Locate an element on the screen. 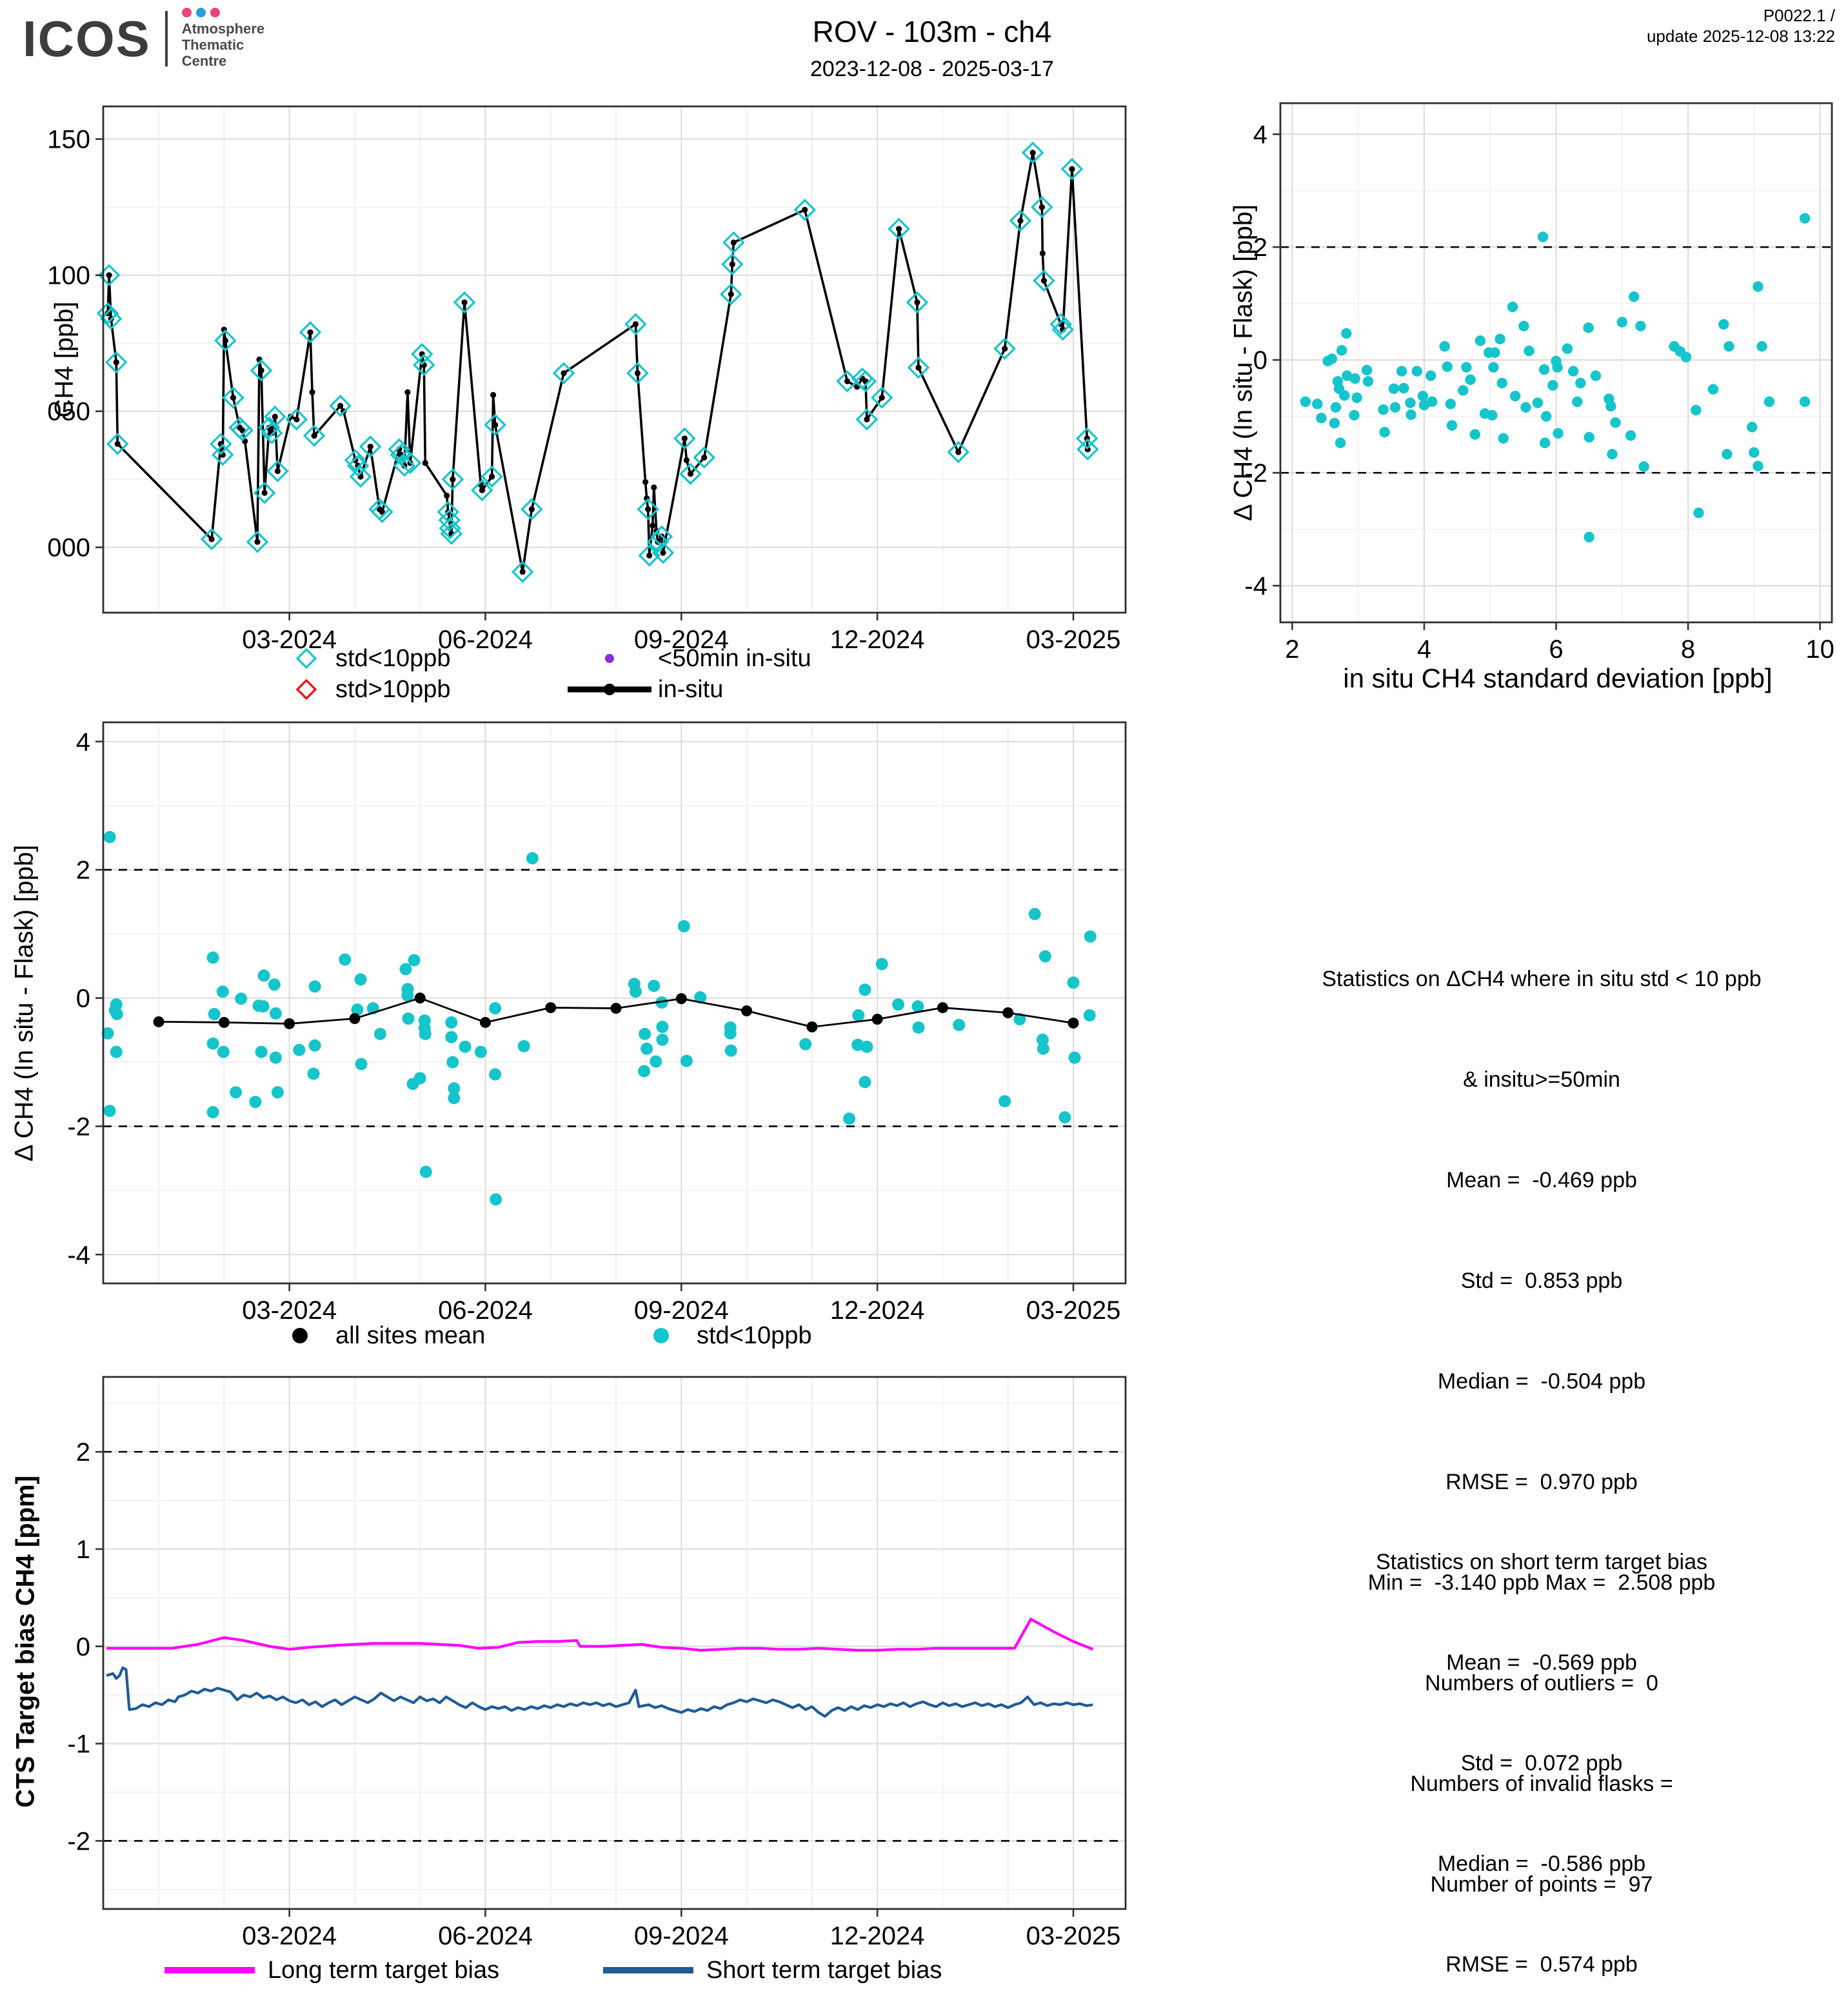  logo-dot-pink2-icon is located at coordinates (215, 12).